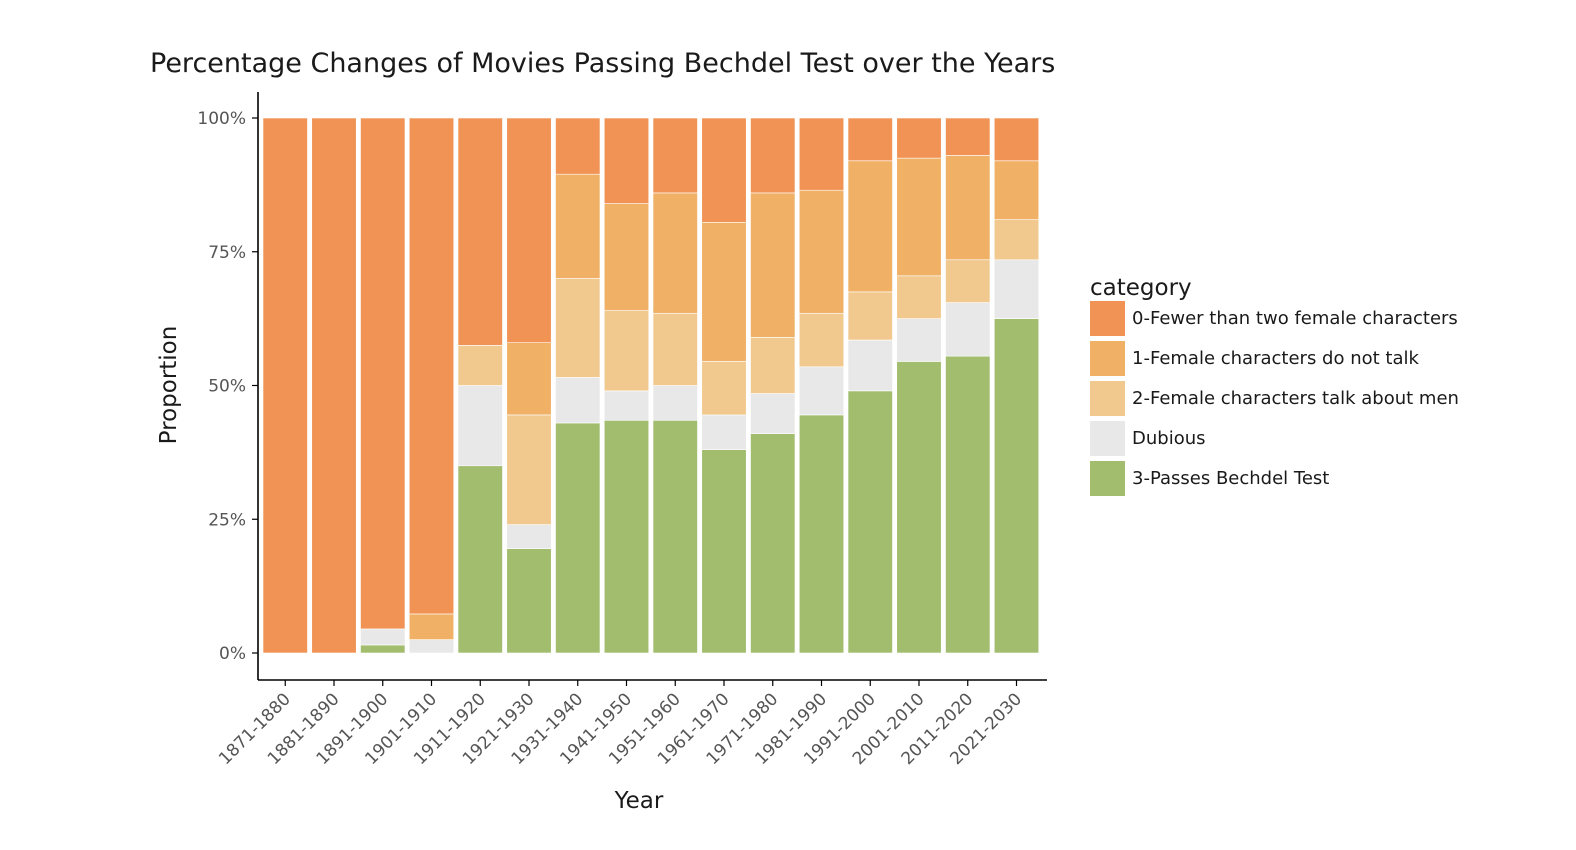 This screenshot has height=850, width=1576. I want to click on bar-segment-2001-2010-s1, so click(919, 340).